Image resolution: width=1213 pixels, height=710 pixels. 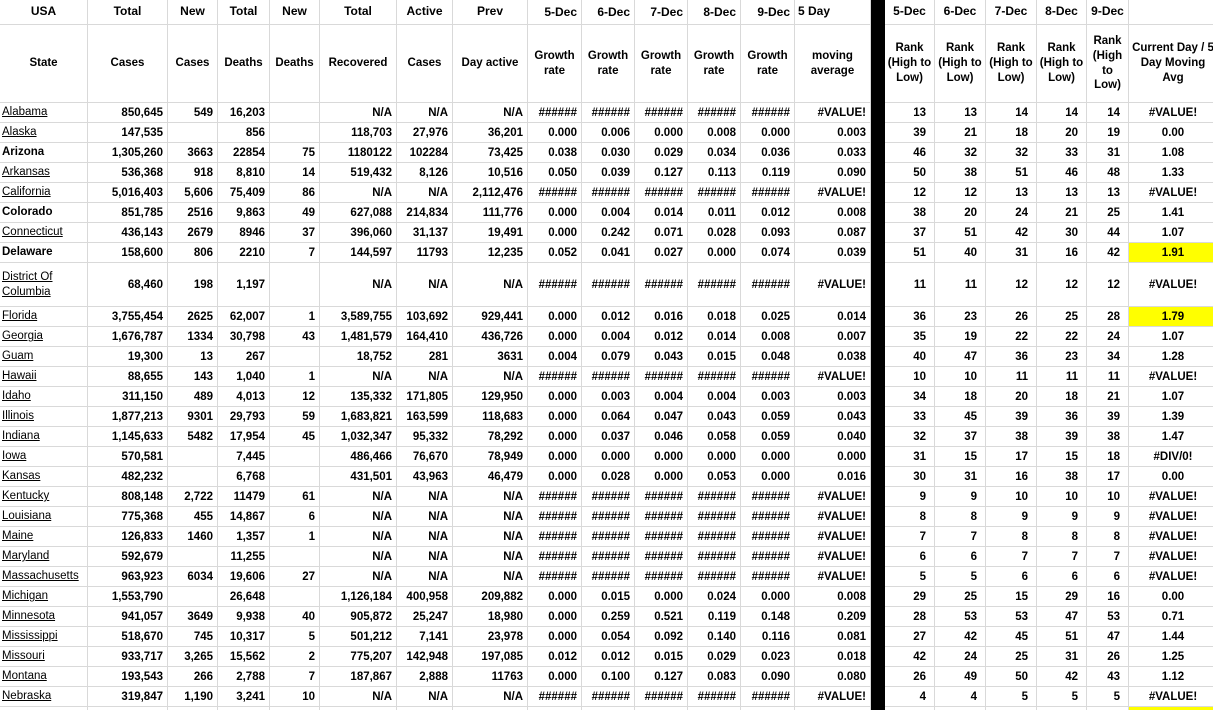 I want to click on rank-cell: 32, so click(x=910, y=437).